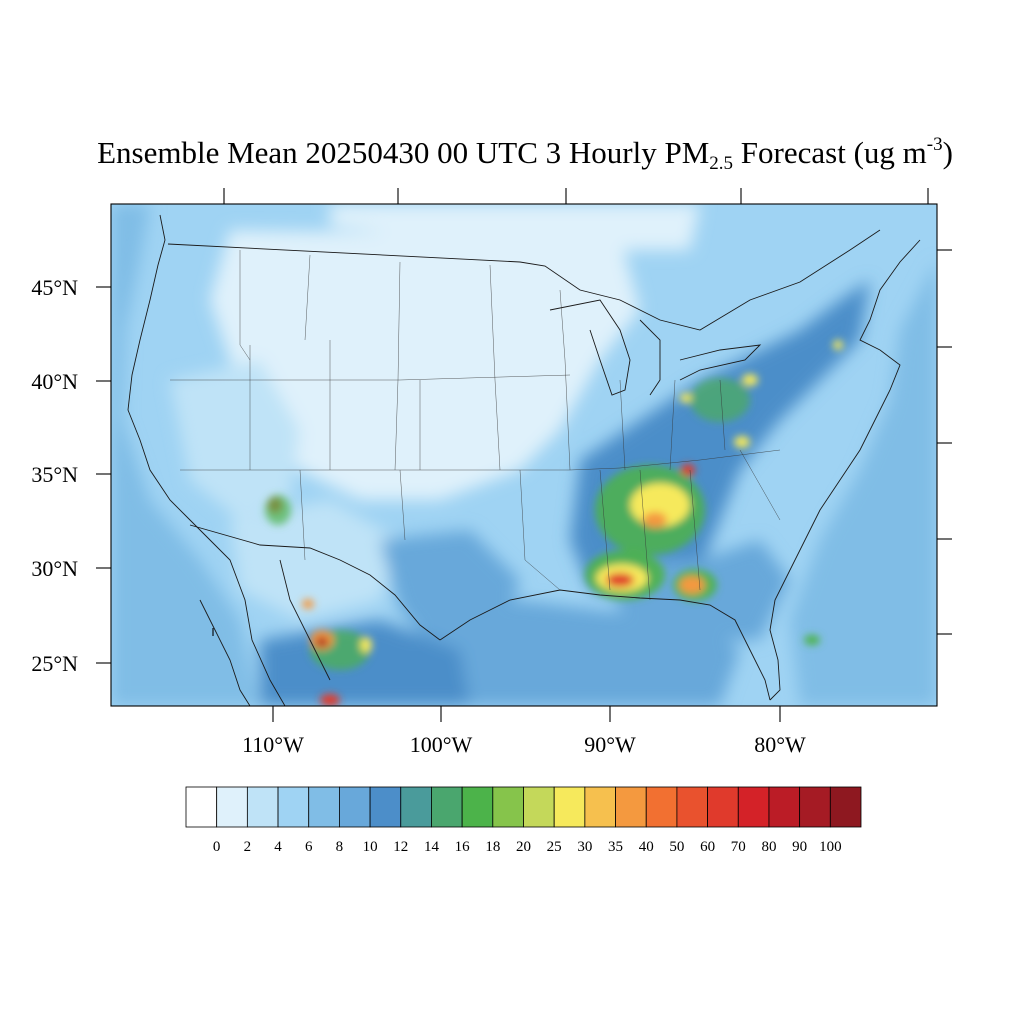  I want to click on hotspot-ohio-yellow, so click(686, 398).